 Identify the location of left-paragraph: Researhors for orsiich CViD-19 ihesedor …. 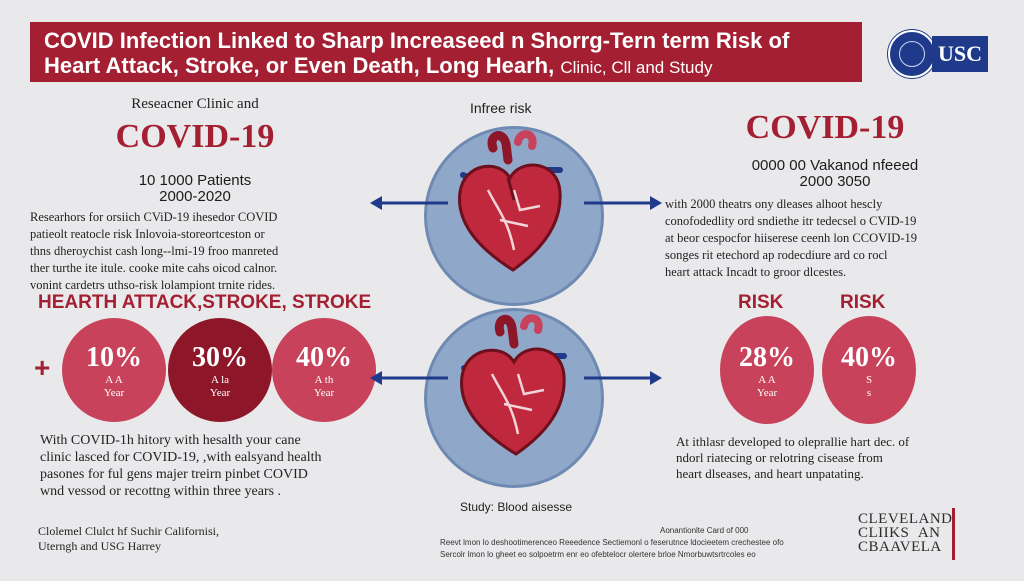
(195, 251).